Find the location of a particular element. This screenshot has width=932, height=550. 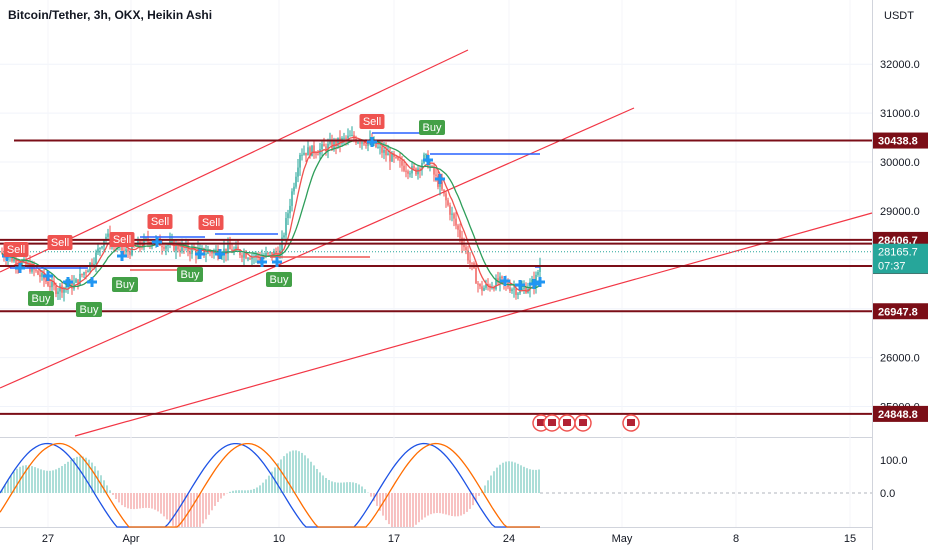

price-tick-label: 30000.0 is located at coordinates (900, 163).